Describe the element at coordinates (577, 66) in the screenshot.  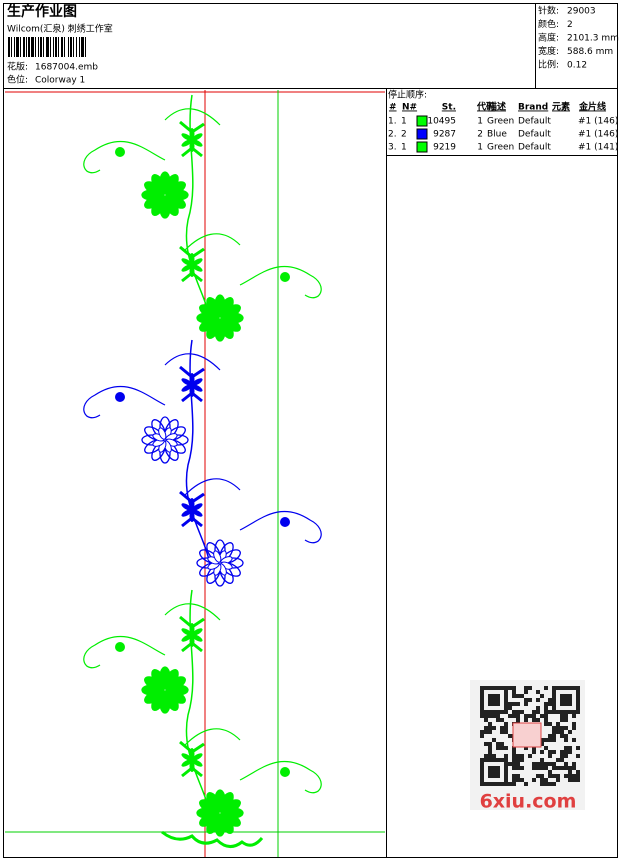
I see `info-value: 0.12` at that location.